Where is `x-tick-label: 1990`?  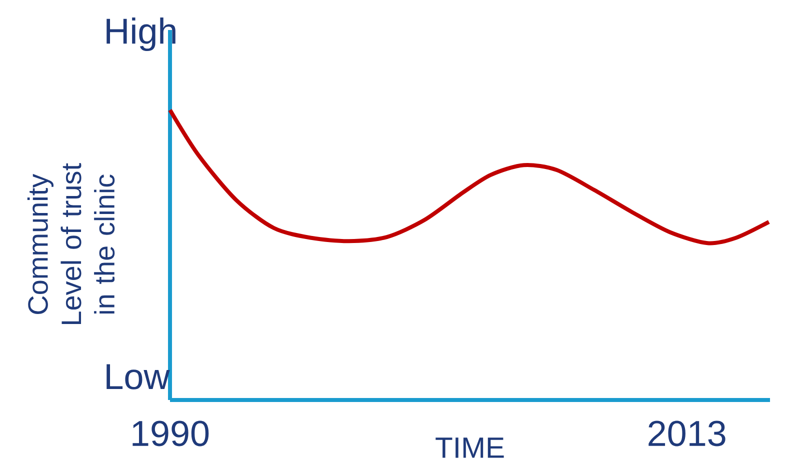
x-tick-label: 1990 is located at coordinates (170, 433).